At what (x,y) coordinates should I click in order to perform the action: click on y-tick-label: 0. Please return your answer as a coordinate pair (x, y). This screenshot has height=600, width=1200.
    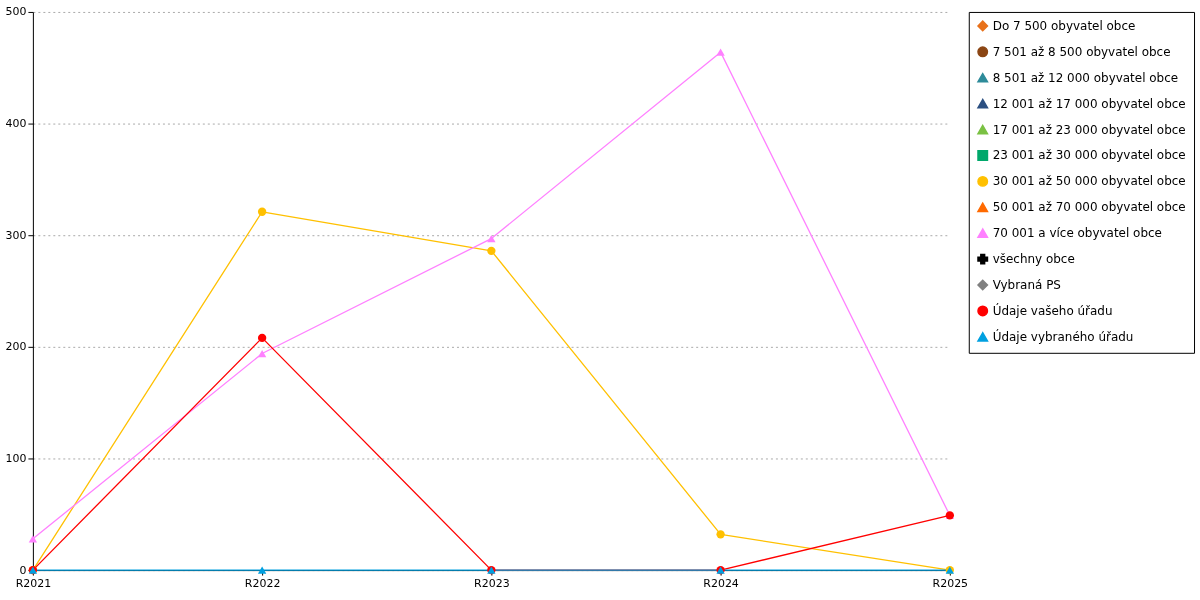
    Looking at the image, I should click on (23, 570).